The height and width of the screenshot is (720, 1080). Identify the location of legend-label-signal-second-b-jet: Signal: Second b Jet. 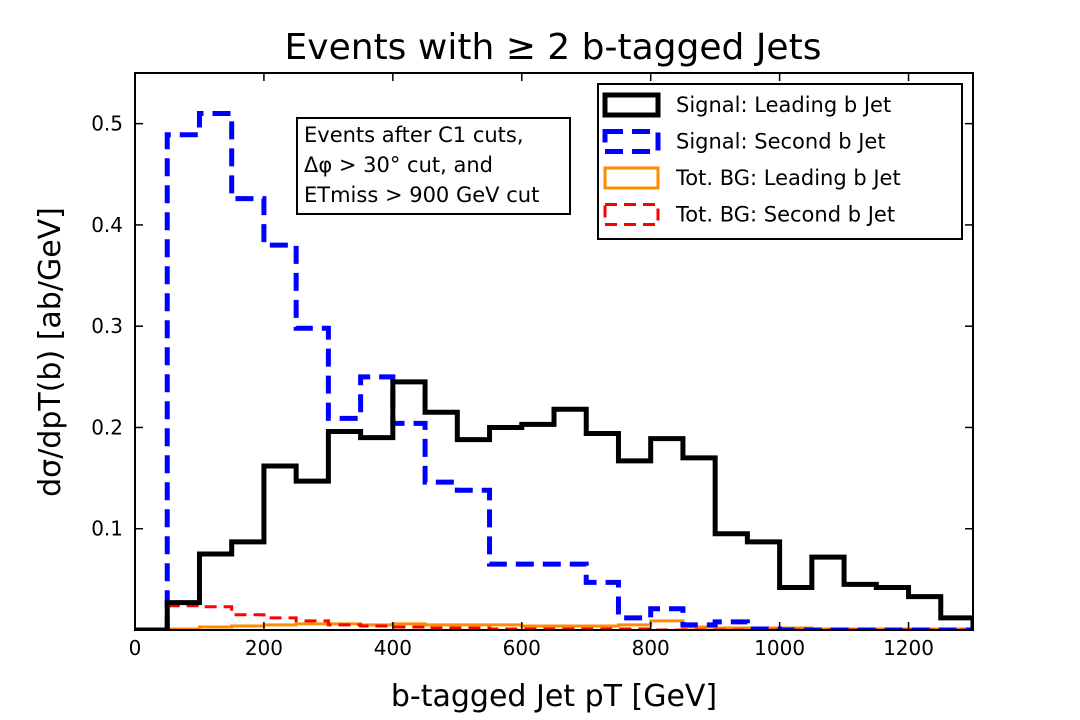
(781, 142).